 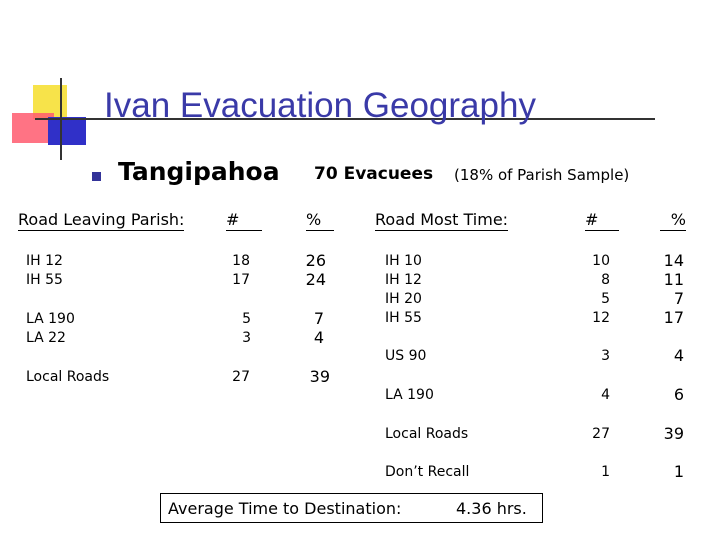 I want to click on right-row-pct: 7, so click(x=678, y=298).